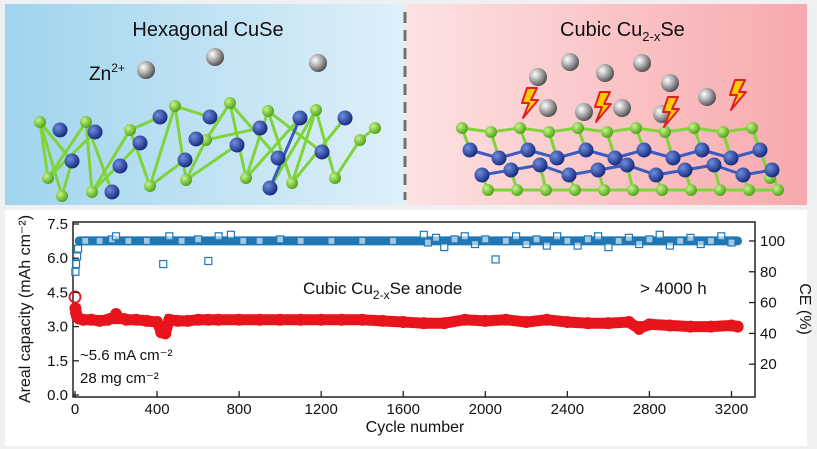  Describe the element at coordinates (406, 315) in the screenshot. I see `capacity-series` at that location.